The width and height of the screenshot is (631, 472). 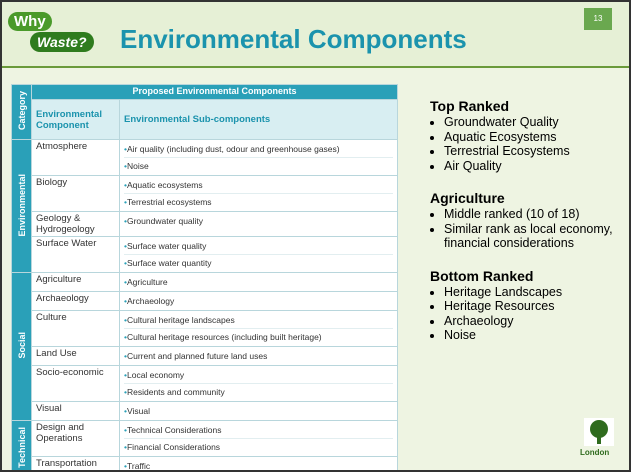 I want to click on subcomponent-cell: Local economyResidents and community, so click(x=258, y=383).